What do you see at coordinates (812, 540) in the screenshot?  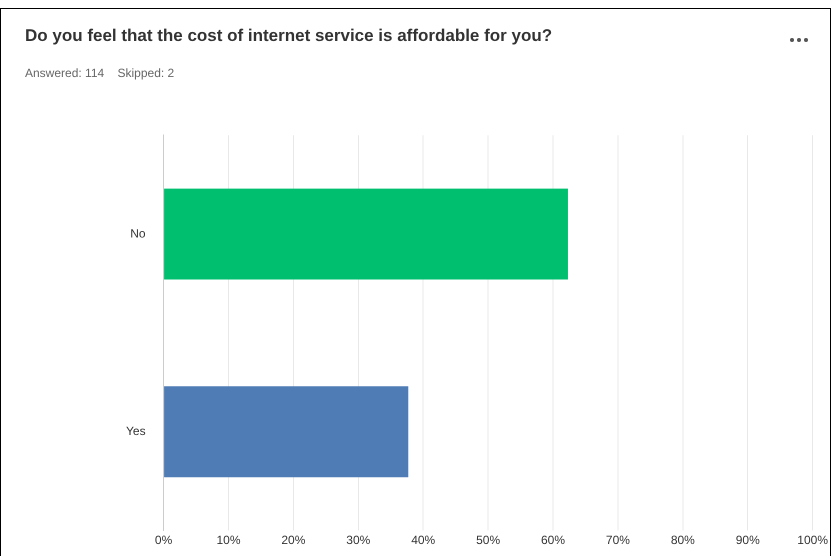 I see `x-tick-label: 100%` at bounding box center [812, 540].